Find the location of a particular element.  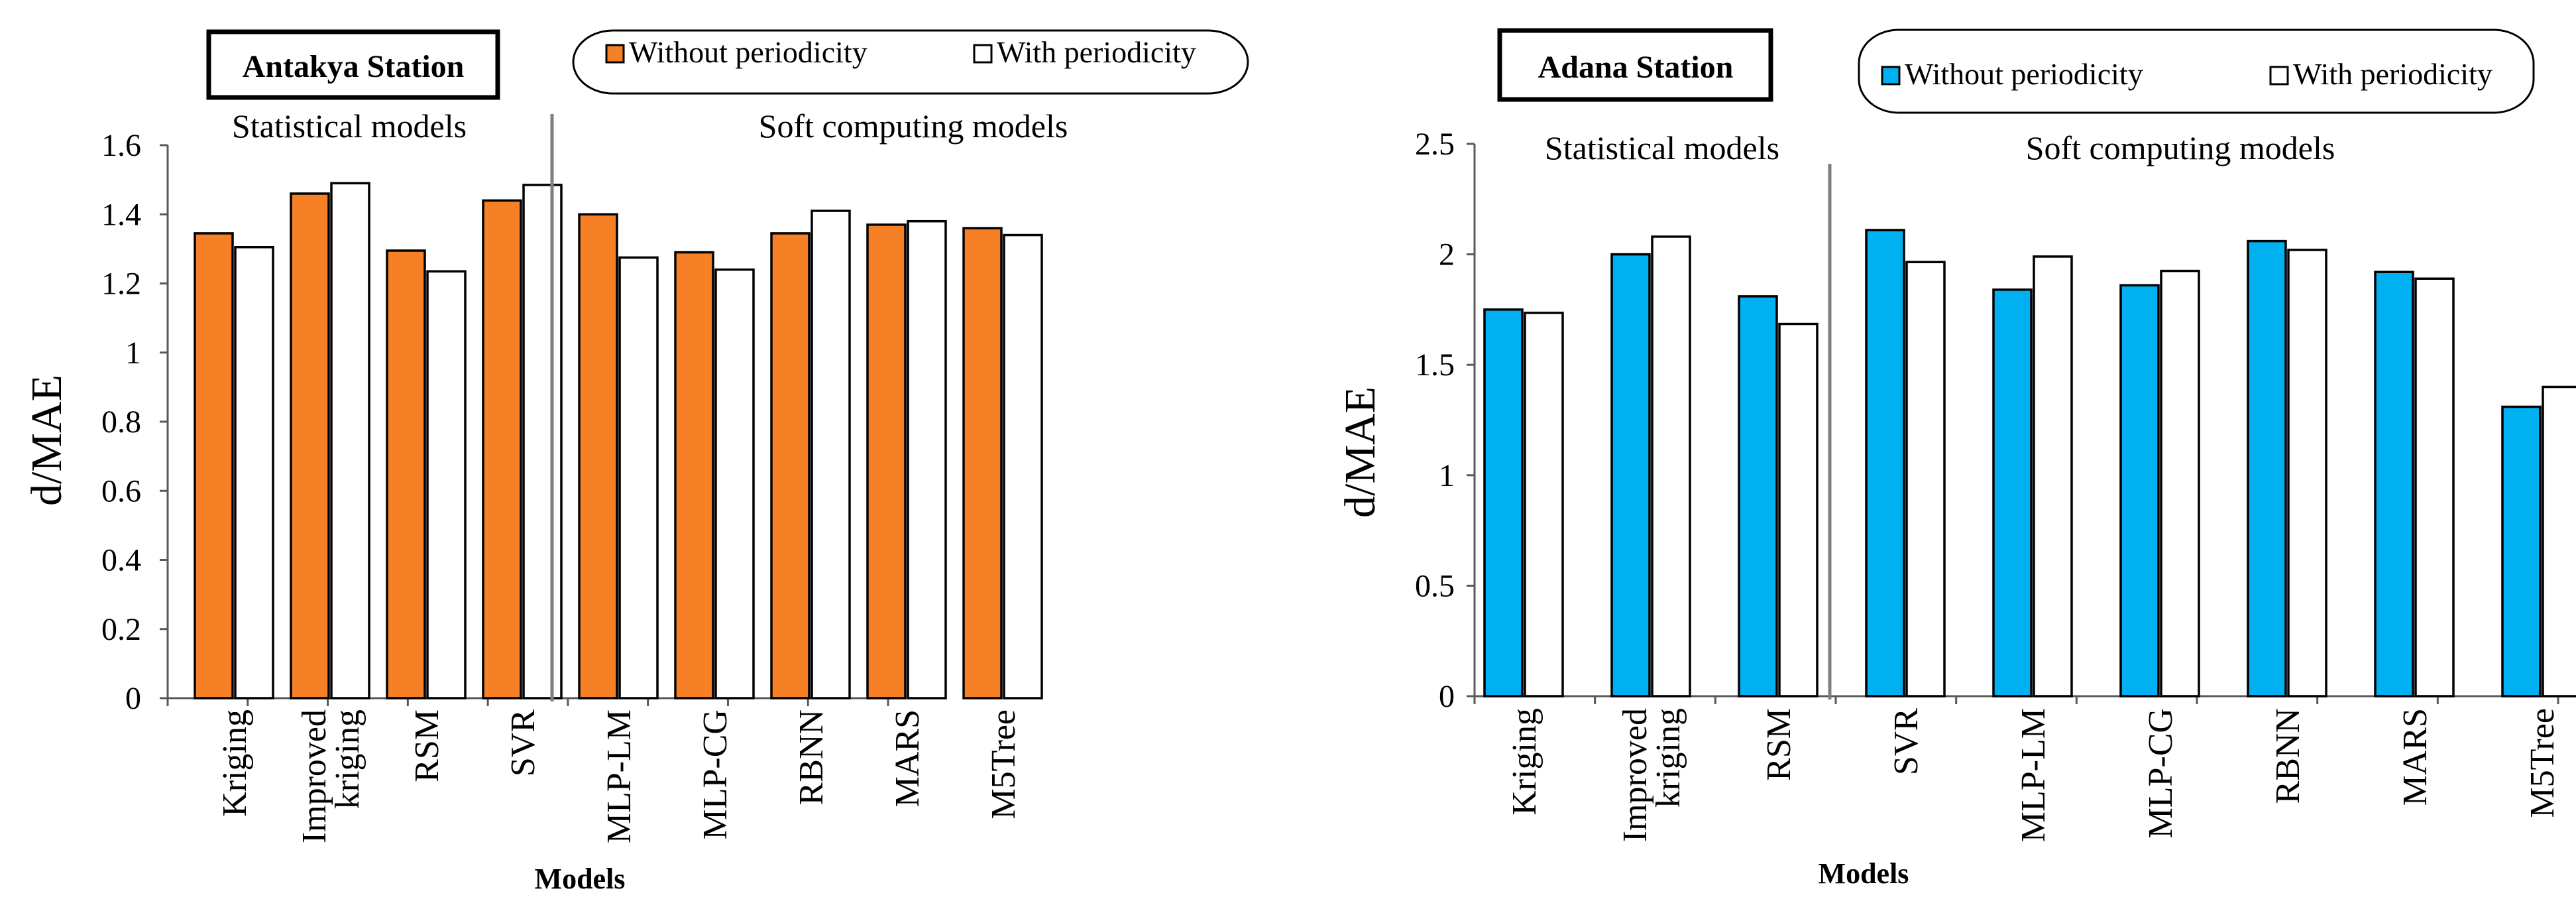

y-tick-label: 2 is located at coordinates (1447, 255).